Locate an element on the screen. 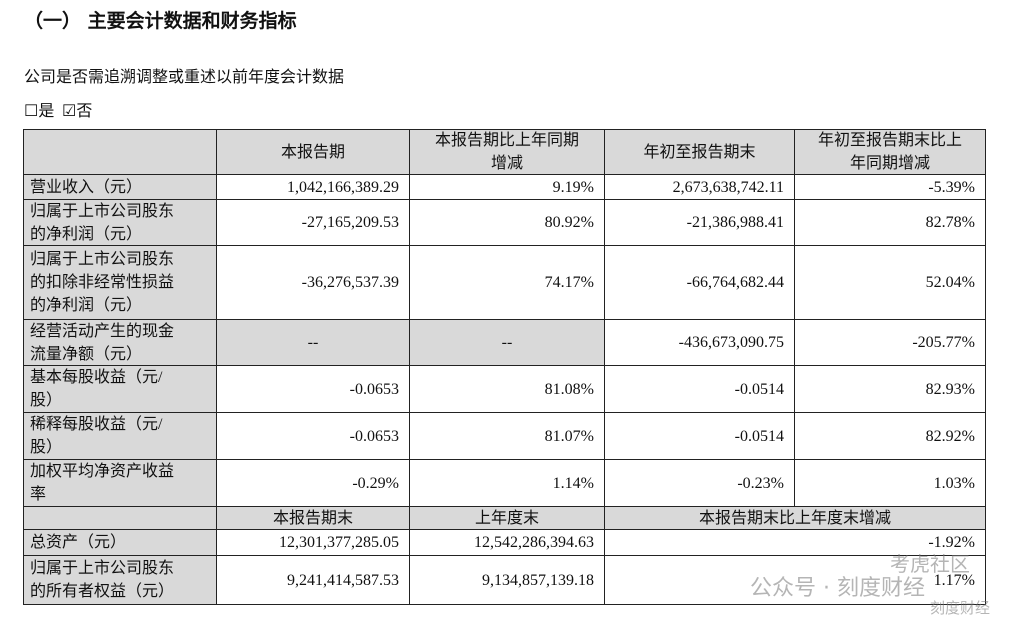 Image resolution: width=1019 pixels, height=627 pixels. cell-text: 率 is located at coordinates (38, 494).